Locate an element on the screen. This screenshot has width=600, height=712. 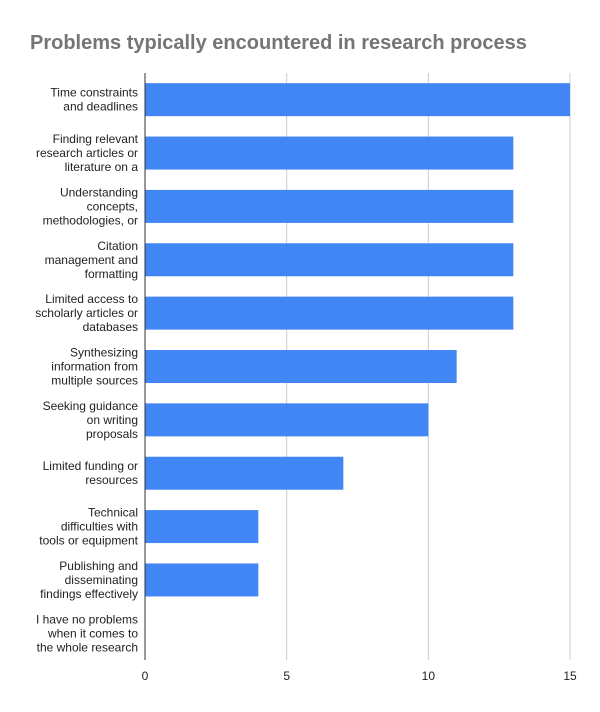
tick-label-5: 5 is located at coordinates (286, 676).